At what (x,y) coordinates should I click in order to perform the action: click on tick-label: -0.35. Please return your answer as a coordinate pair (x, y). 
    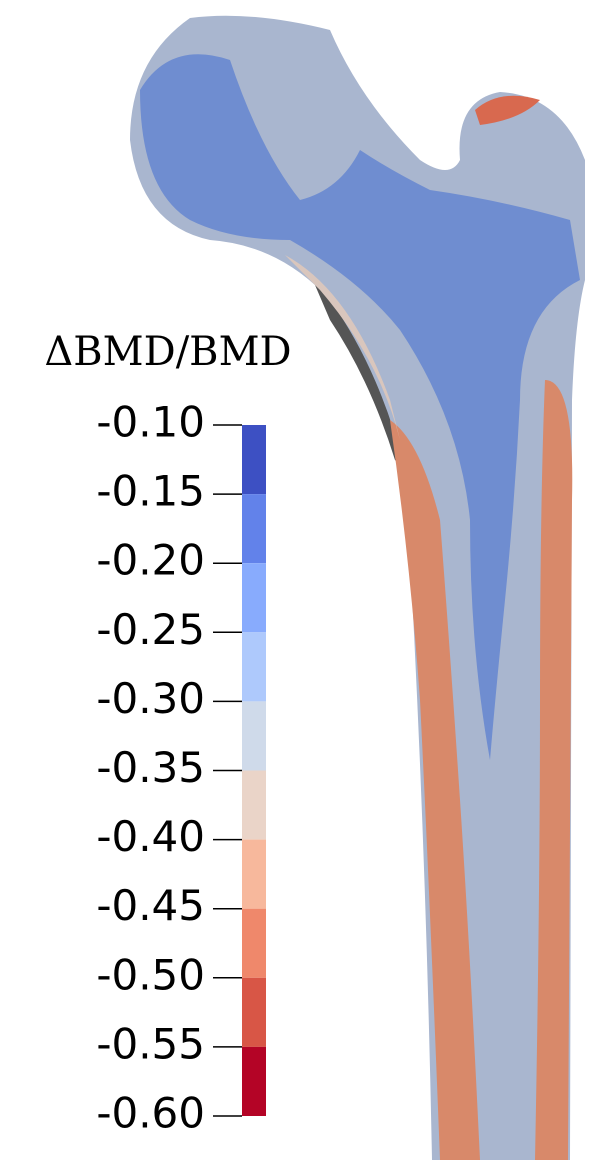
    Looking at the image, I should click on (150, 767).